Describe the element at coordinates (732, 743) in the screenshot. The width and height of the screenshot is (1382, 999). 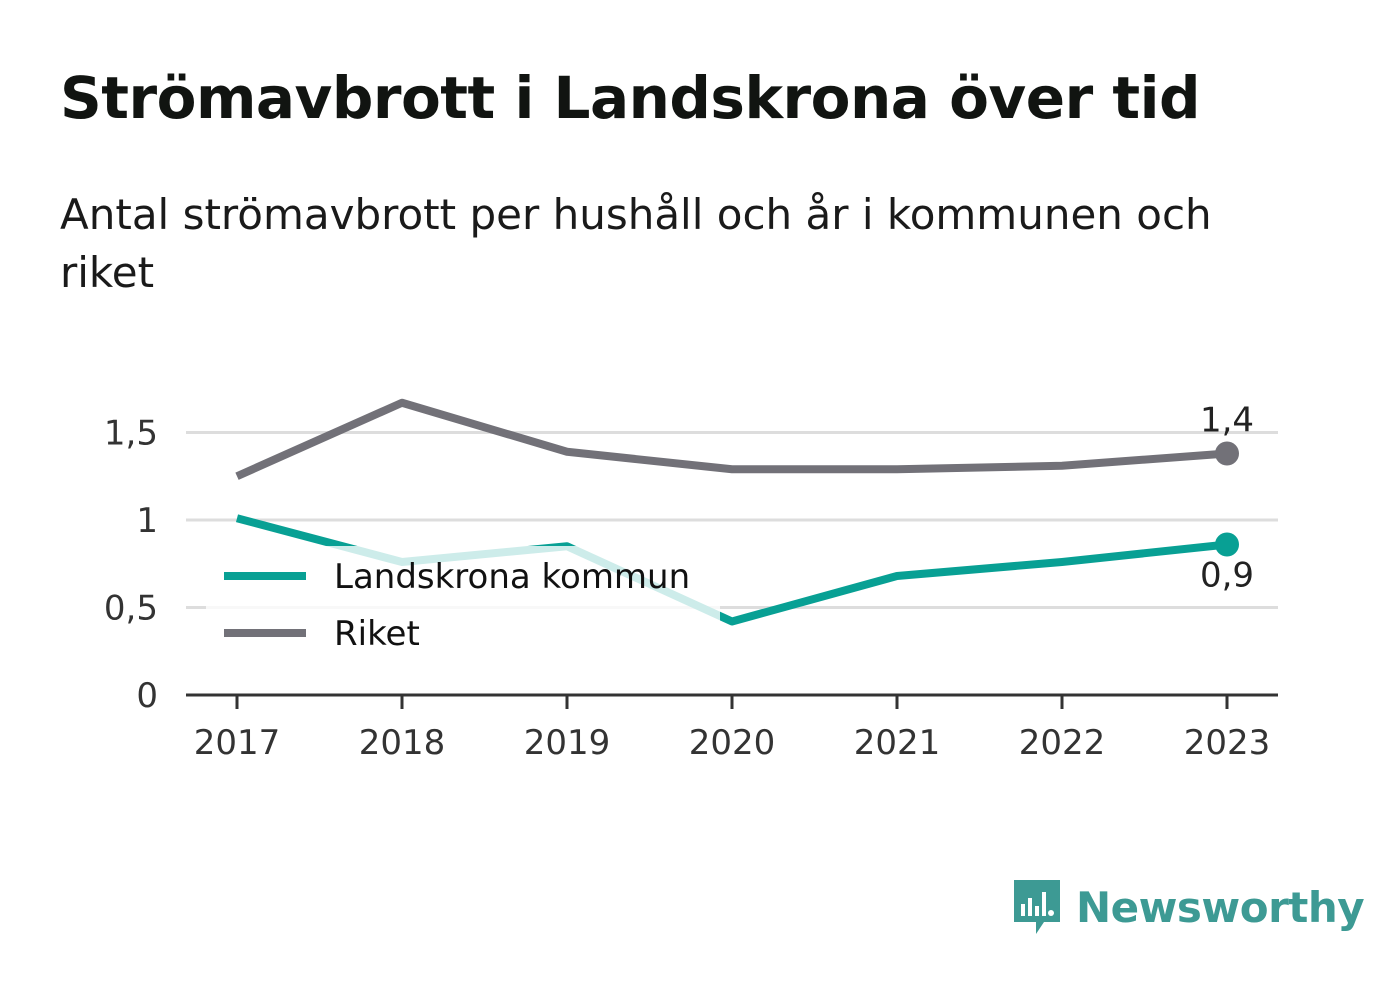
I see `x-tick-label: 2020` at that location.